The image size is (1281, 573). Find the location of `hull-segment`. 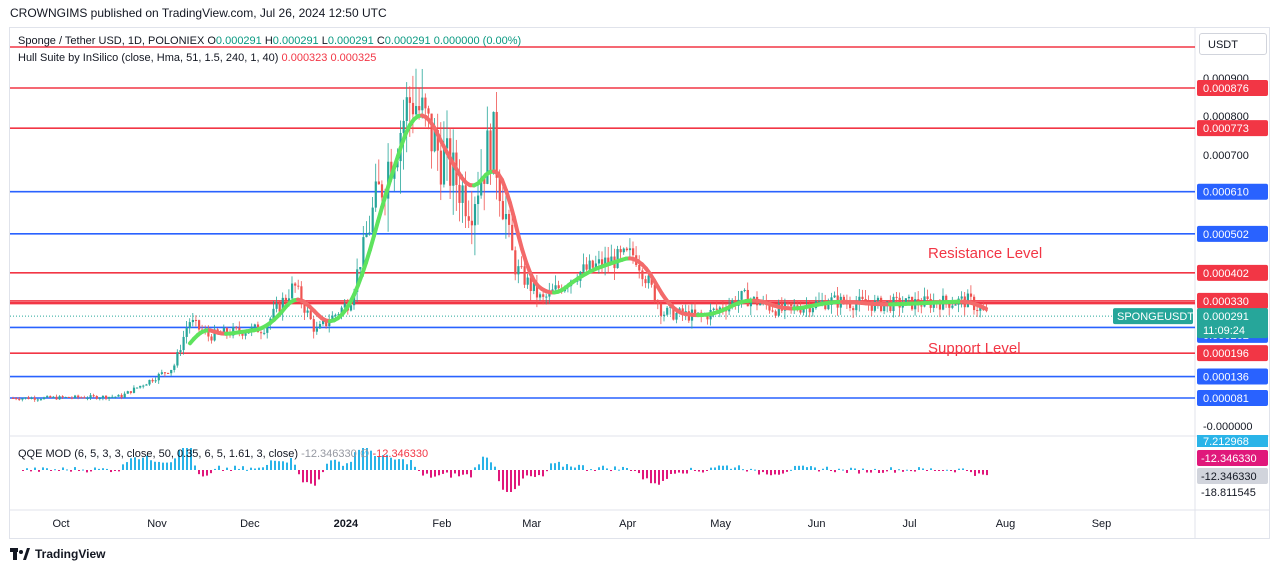

hull-segment is located at coordinates (388, 187).